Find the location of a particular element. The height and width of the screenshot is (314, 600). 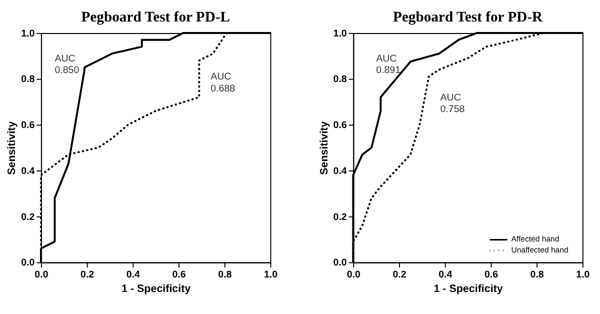

annotation: AUC 0.758 is located at coordinates (452, 104).